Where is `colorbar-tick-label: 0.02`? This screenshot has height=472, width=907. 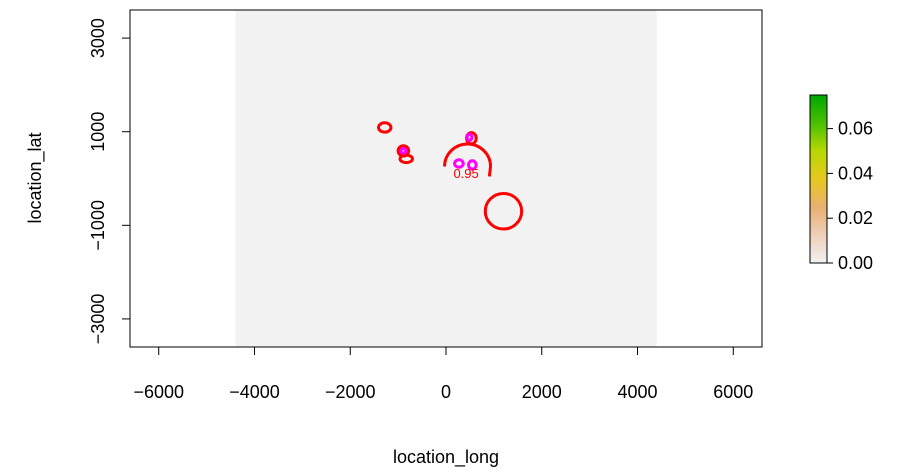
colorbar-tick-label: 0.02 is located at coordinates (855, 218).